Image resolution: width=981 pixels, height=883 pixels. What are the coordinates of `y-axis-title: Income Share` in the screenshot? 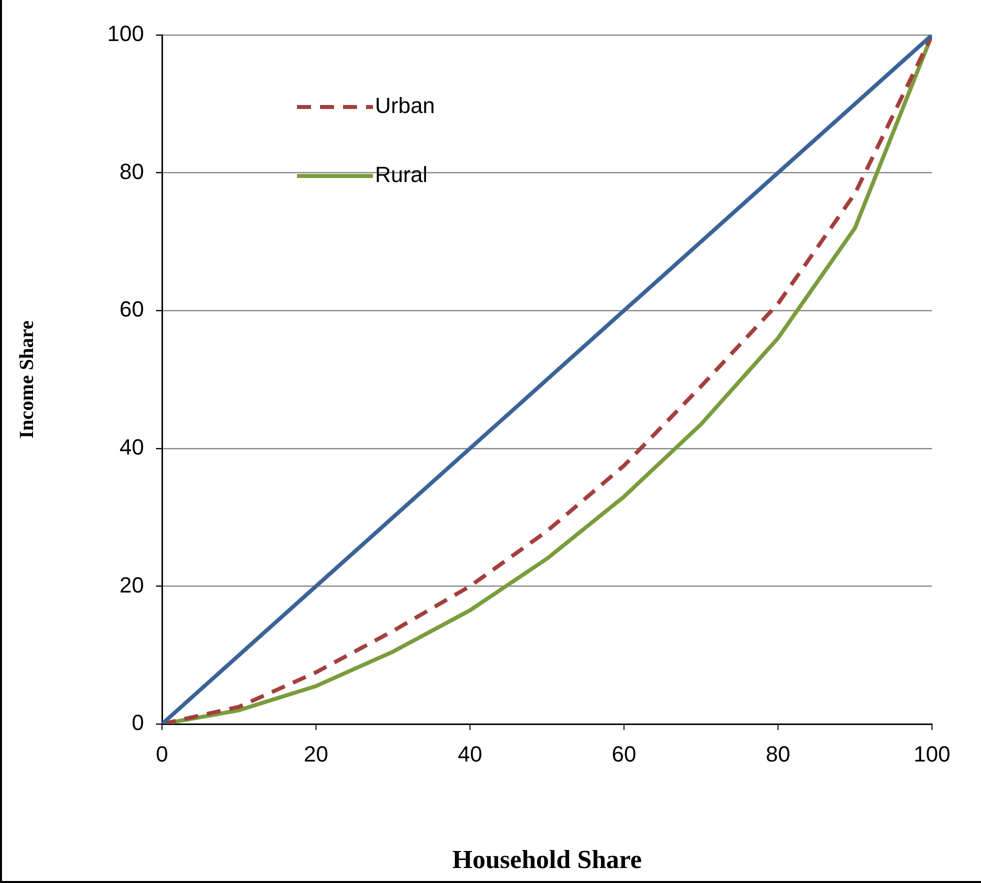 It's located at (27, 379).